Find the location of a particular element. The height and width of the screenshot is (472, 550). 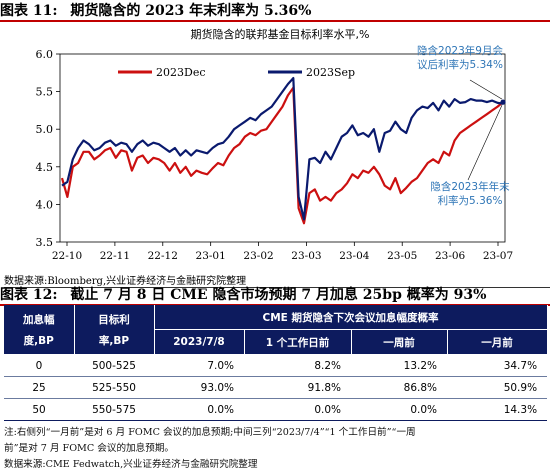

x-tick-label: 23-06 is located at coordinates (450, 256).